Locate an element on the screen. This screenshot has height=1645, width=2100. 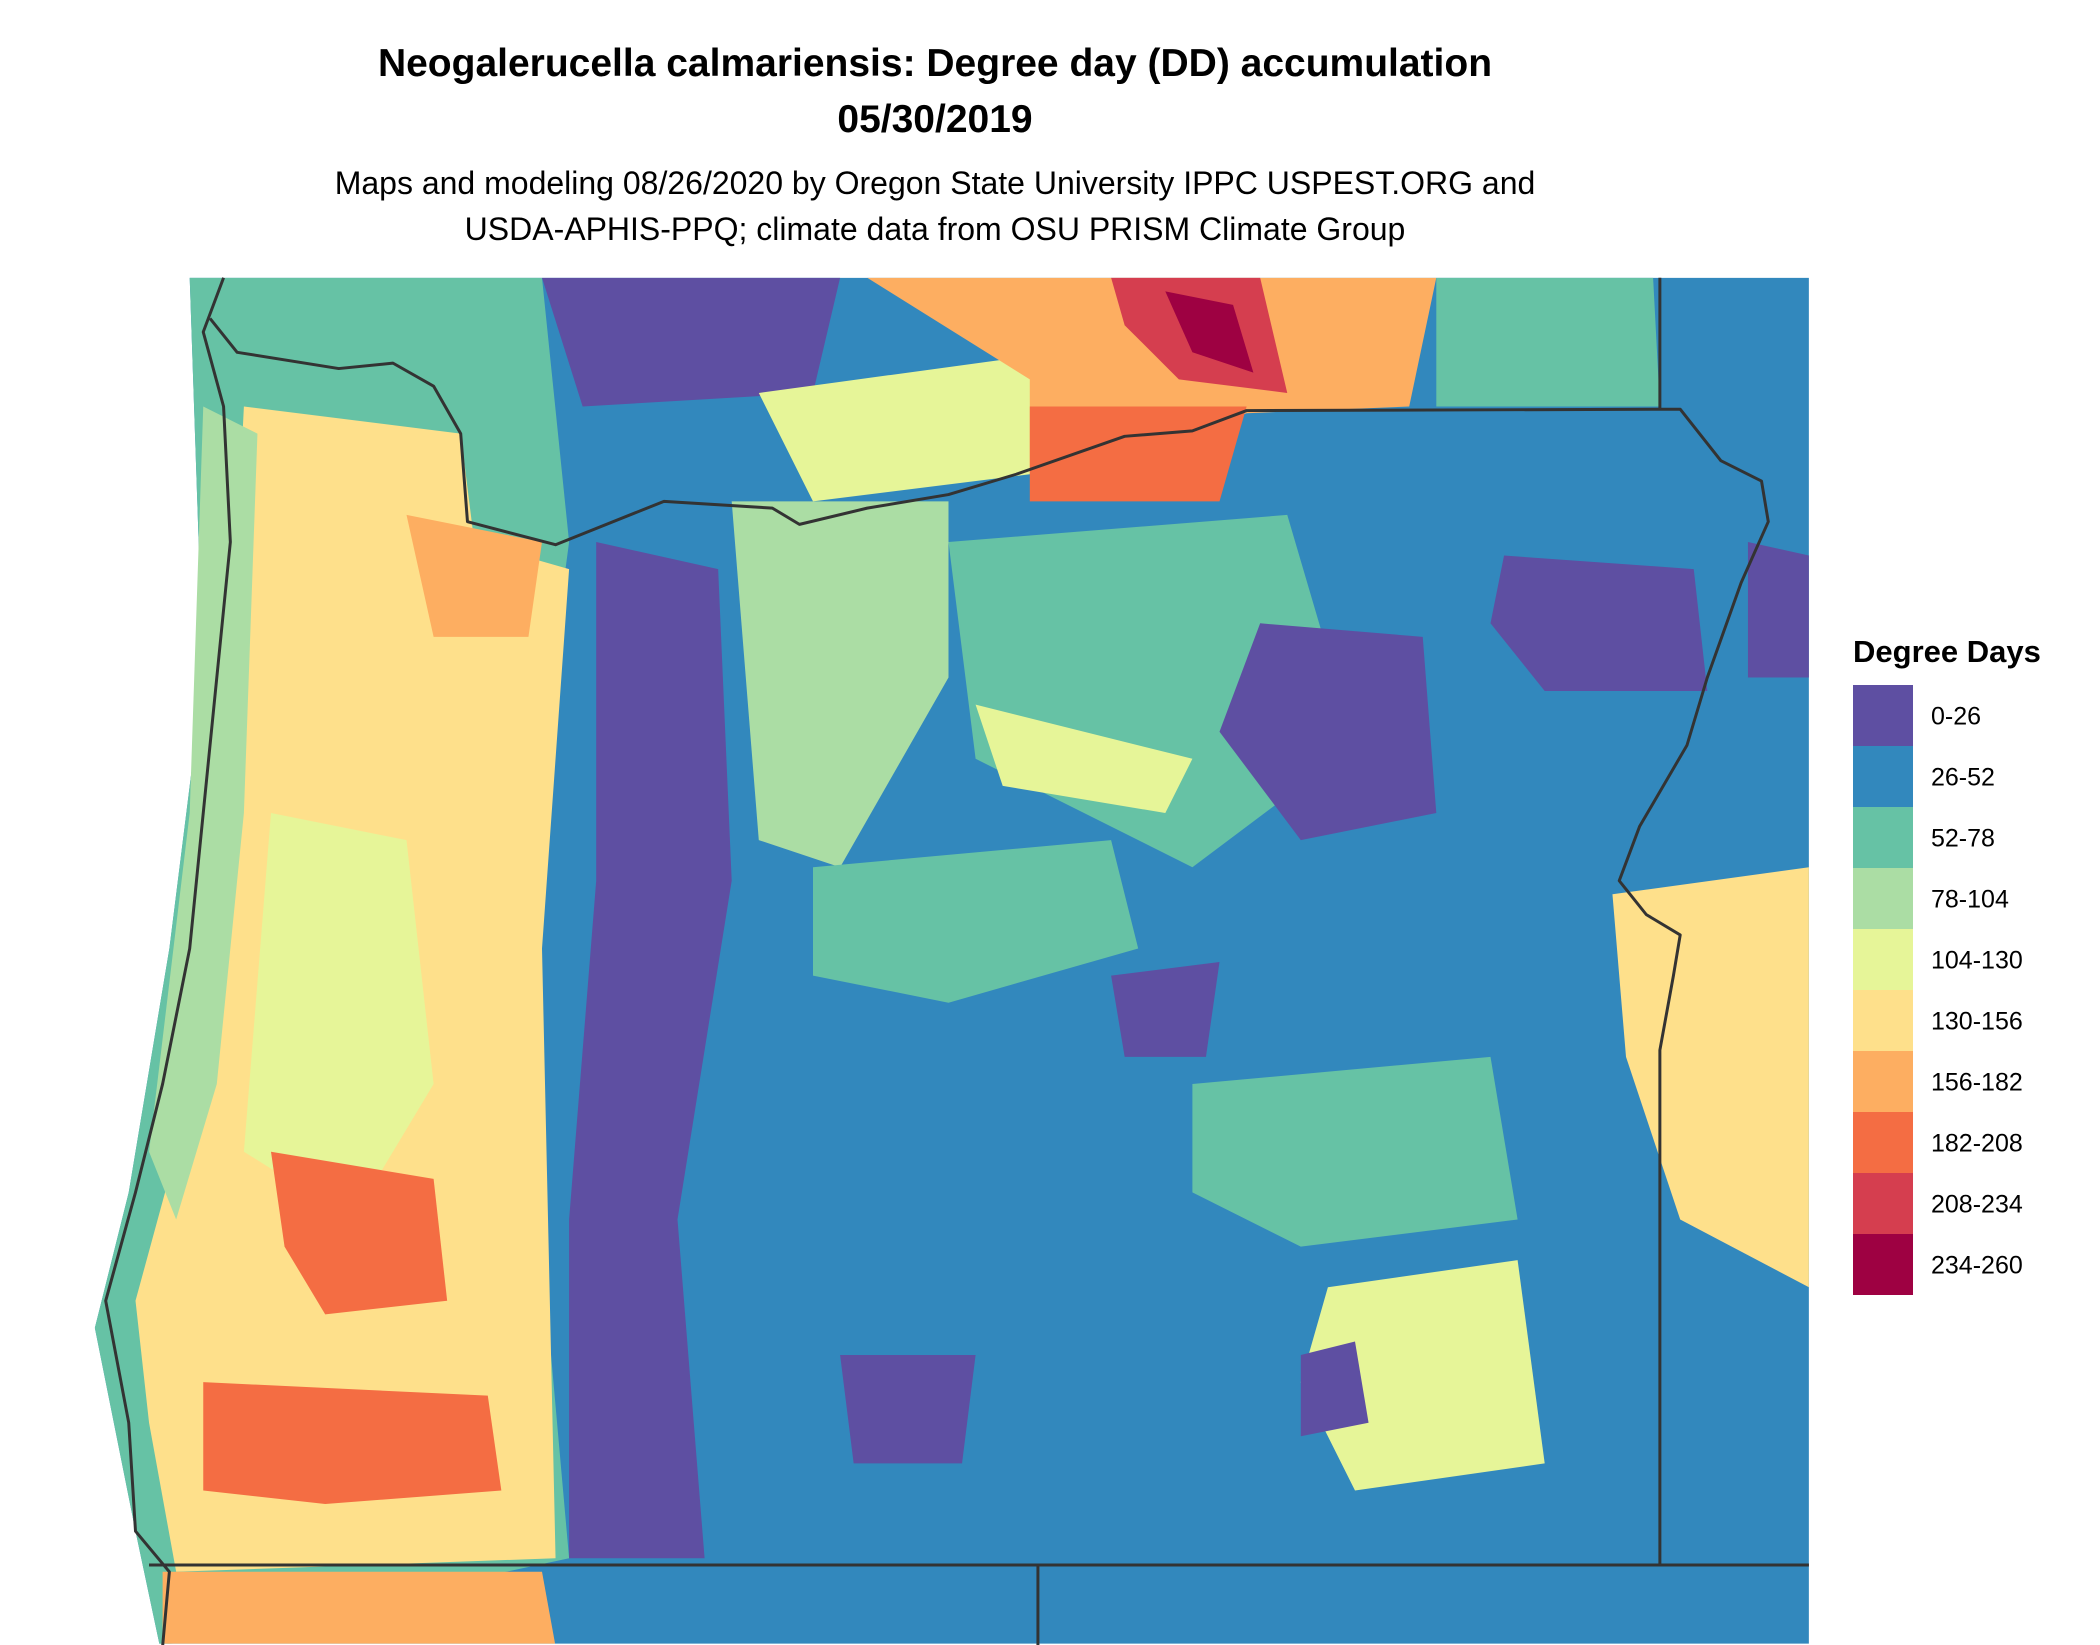
legend-label: 156-182 is located at coordinates (1977, 1083).